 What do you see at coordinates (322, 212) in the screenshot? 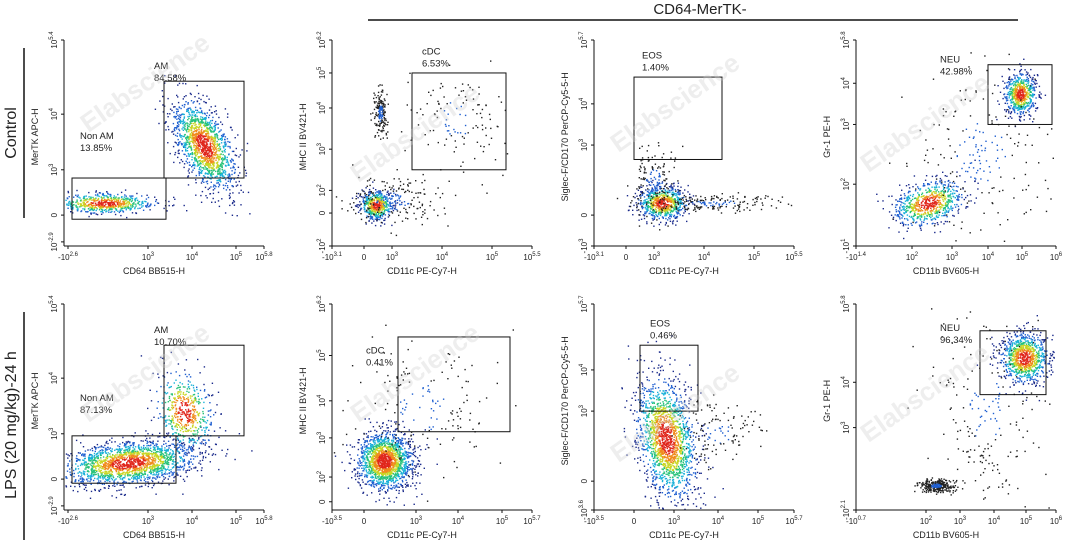
I see `y-tick-label: 0` at bounding box center [322, 212].